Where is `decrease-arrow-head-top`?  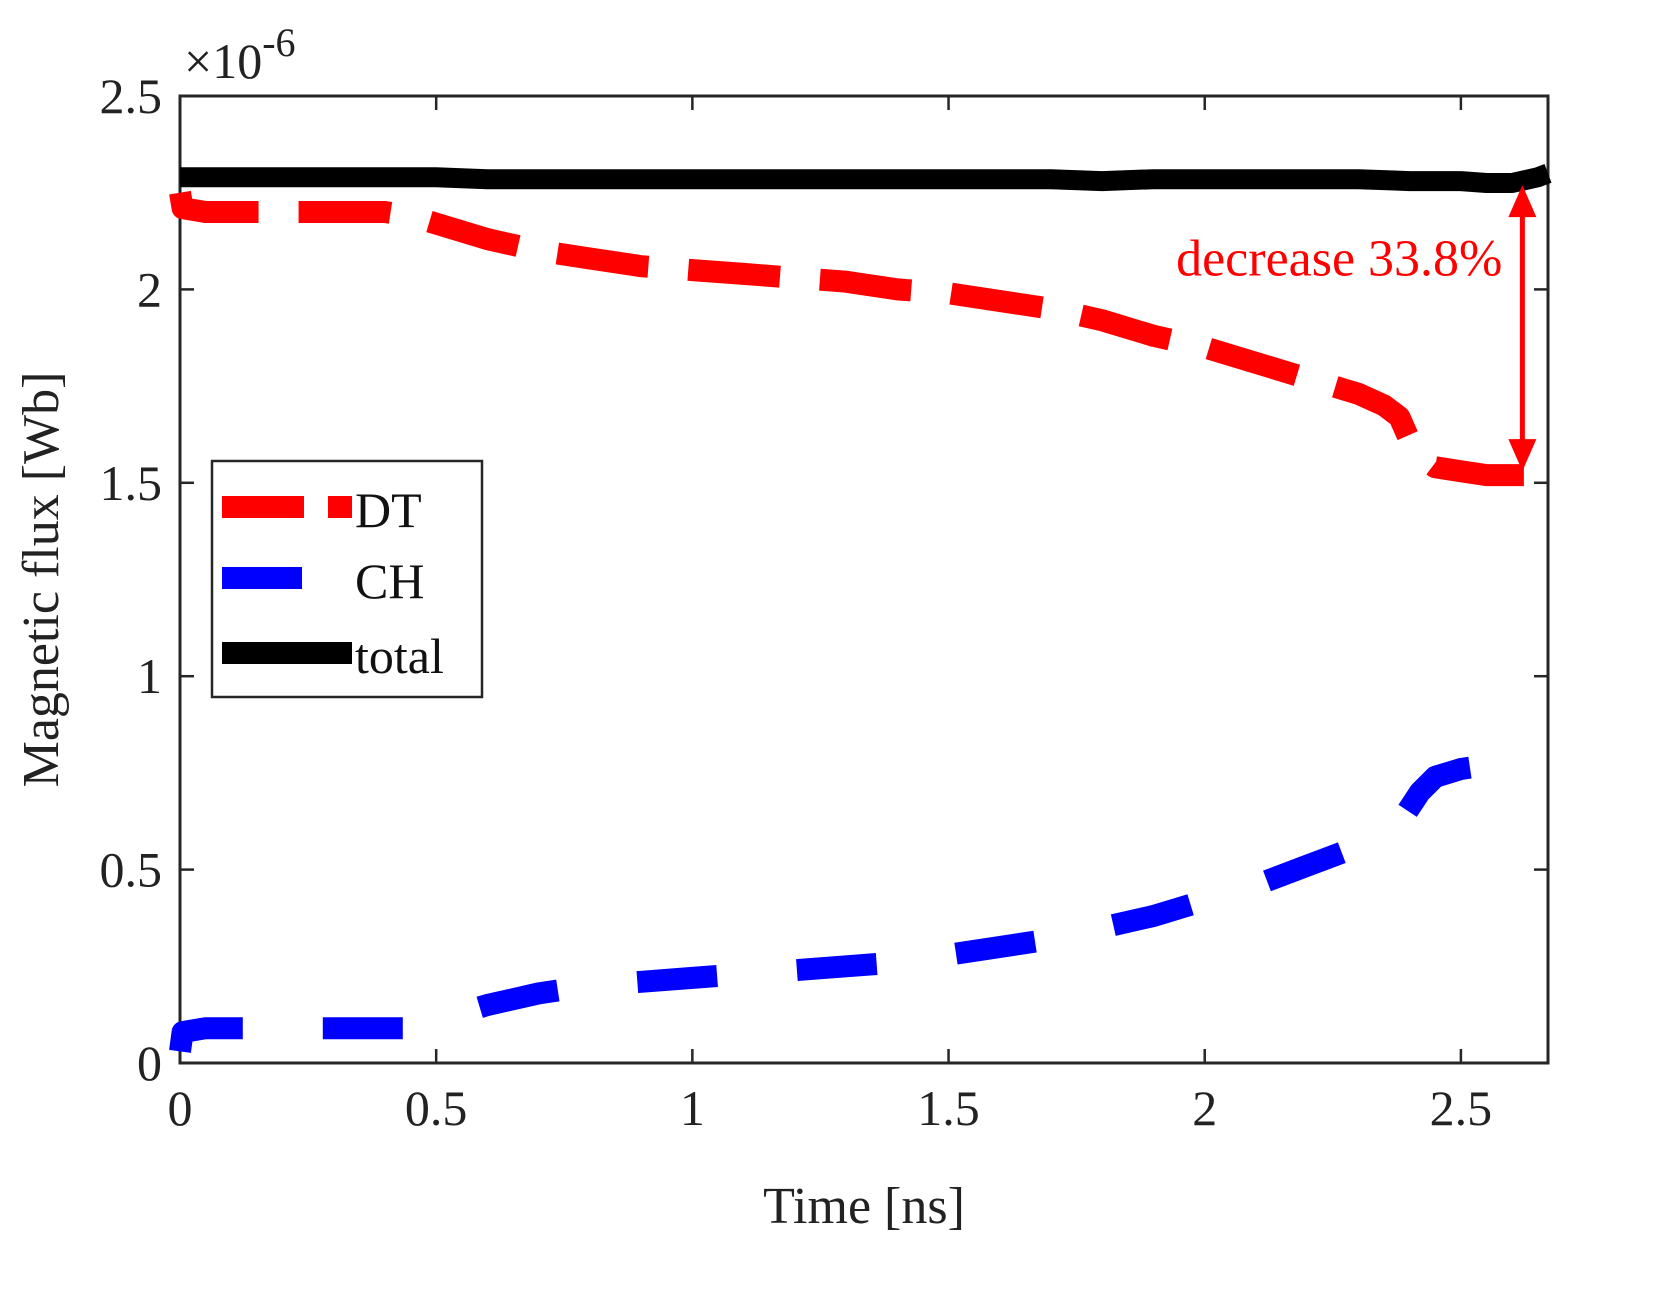
decrease-arrow-head-top is located at coordinates (1522, 201).